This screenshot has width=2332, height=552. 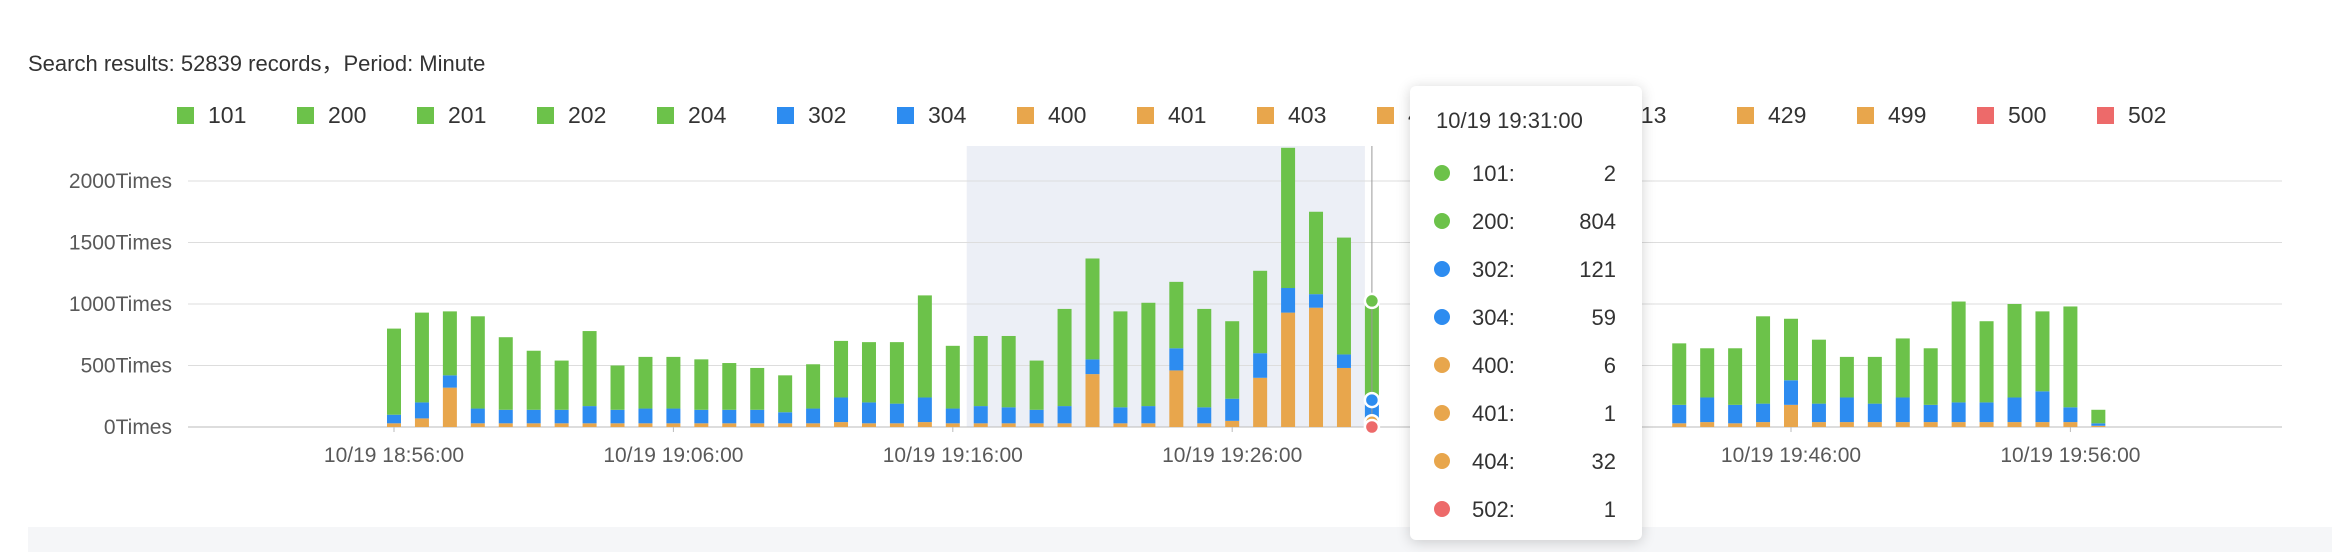 I want to click on y-tick-label: 1000Times, so click(x=120, y=304).